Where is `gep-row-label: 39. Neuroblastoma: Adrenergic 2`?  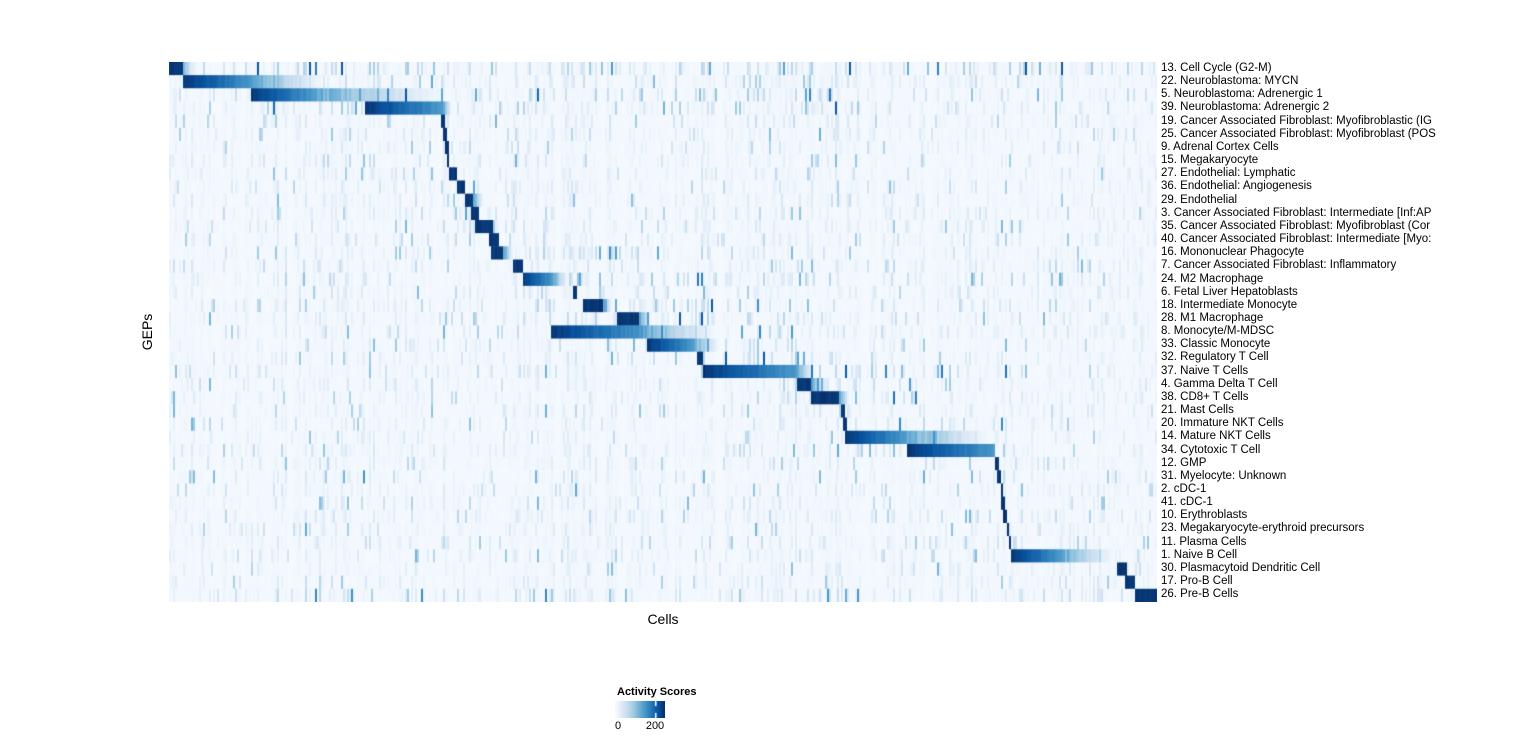 gep-row-label: 39. Neuroblastoma: Adrenergic 2 is located at coordinates (1245, 107).